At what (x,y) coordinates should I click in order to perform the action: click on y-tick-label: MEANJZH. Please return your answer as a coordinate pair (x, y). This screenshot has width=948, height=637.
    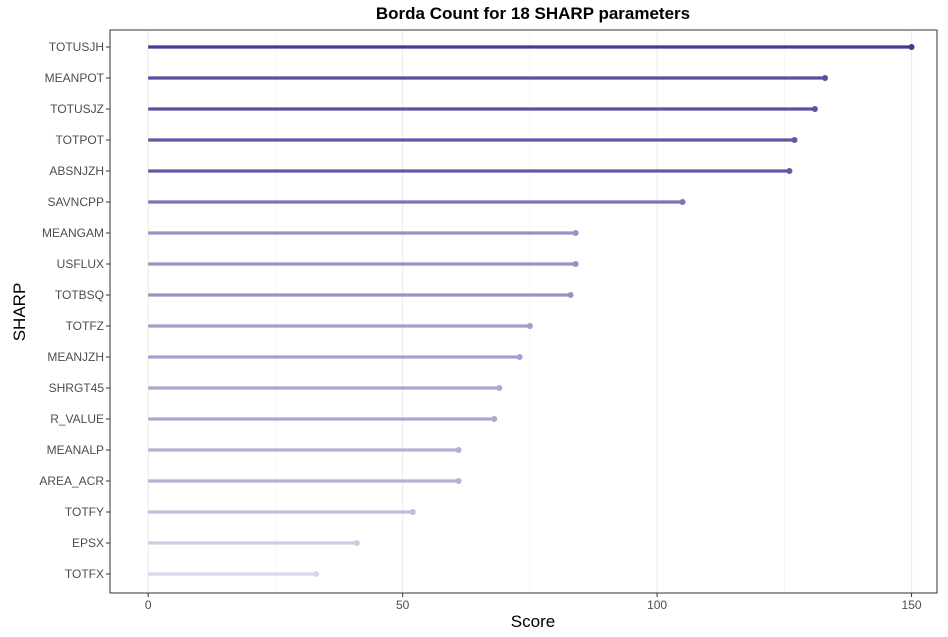
    Looking at the image, I should click on (75, 357).